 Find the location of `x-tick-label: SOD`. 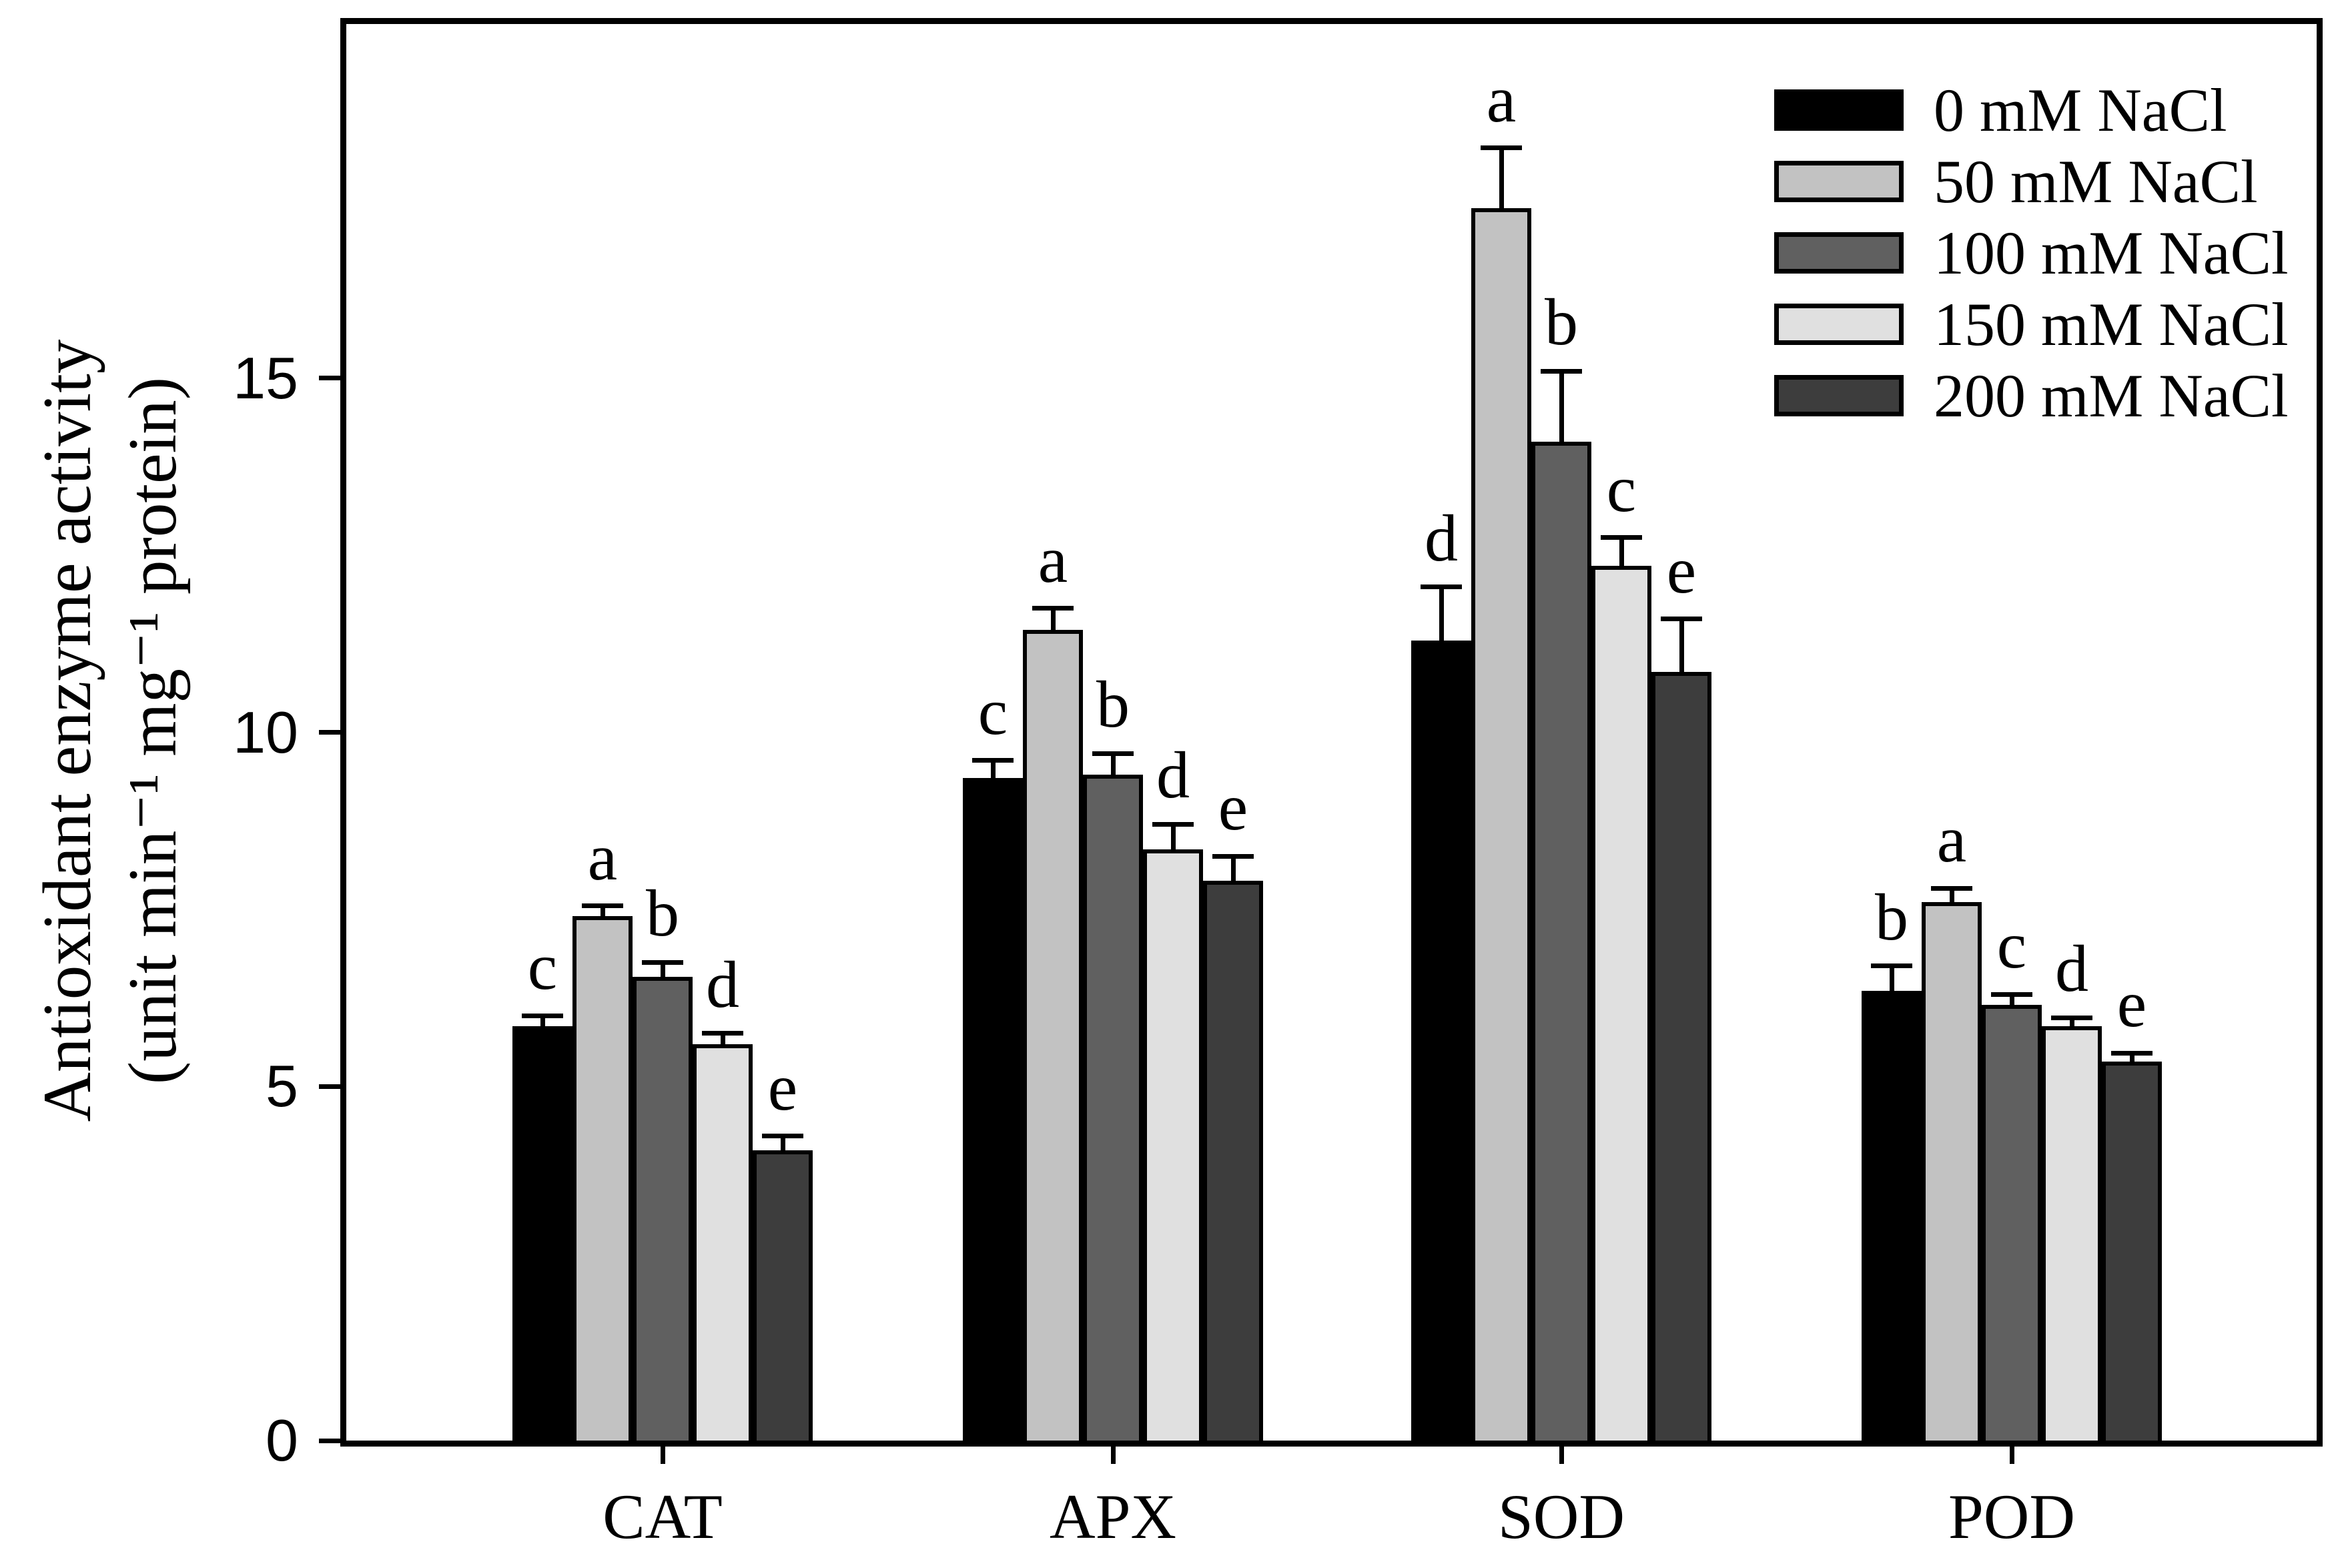

x-tick-label: SOD is located at coordinates (1561, 1517).